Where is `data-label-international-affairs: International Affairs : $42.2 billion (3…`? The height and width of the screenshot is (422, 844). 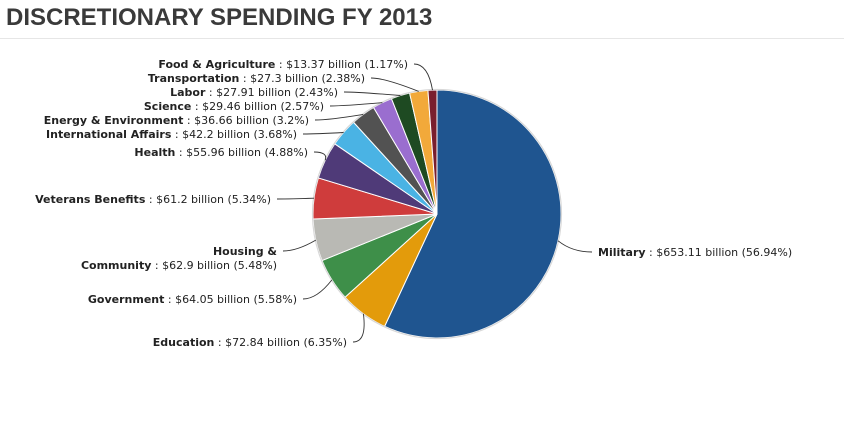 data-label-international-affairs: International Affairs : $42.2 billion (3… is located at coordinates (171, 134).